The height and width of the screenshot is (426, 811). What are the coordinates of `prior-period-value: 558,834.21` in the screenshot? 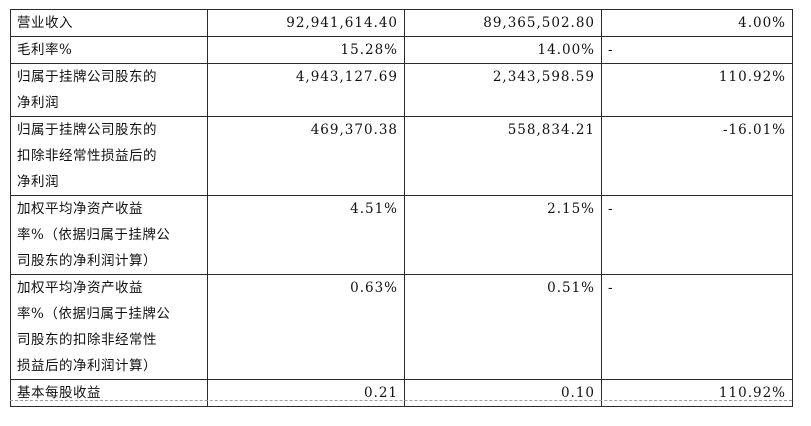 It's located at (503, 156).